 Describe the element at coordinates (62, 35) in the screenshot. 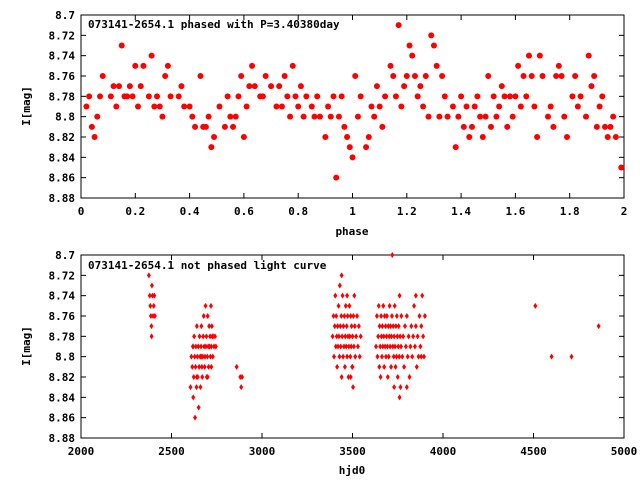

I see `phased-y-tick-label: 8.72` at that location.